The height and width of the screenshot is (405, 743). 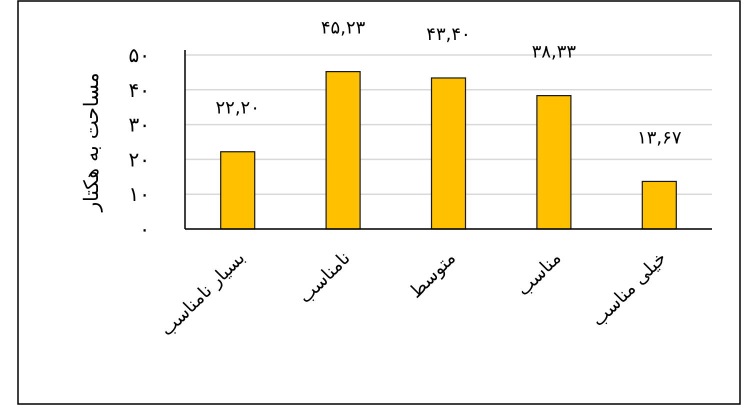 What do you see at coordinates (343, 28) in the screenshot?
I see `data-label: ۴۵,۲۳` at bounding box center [343, 28].